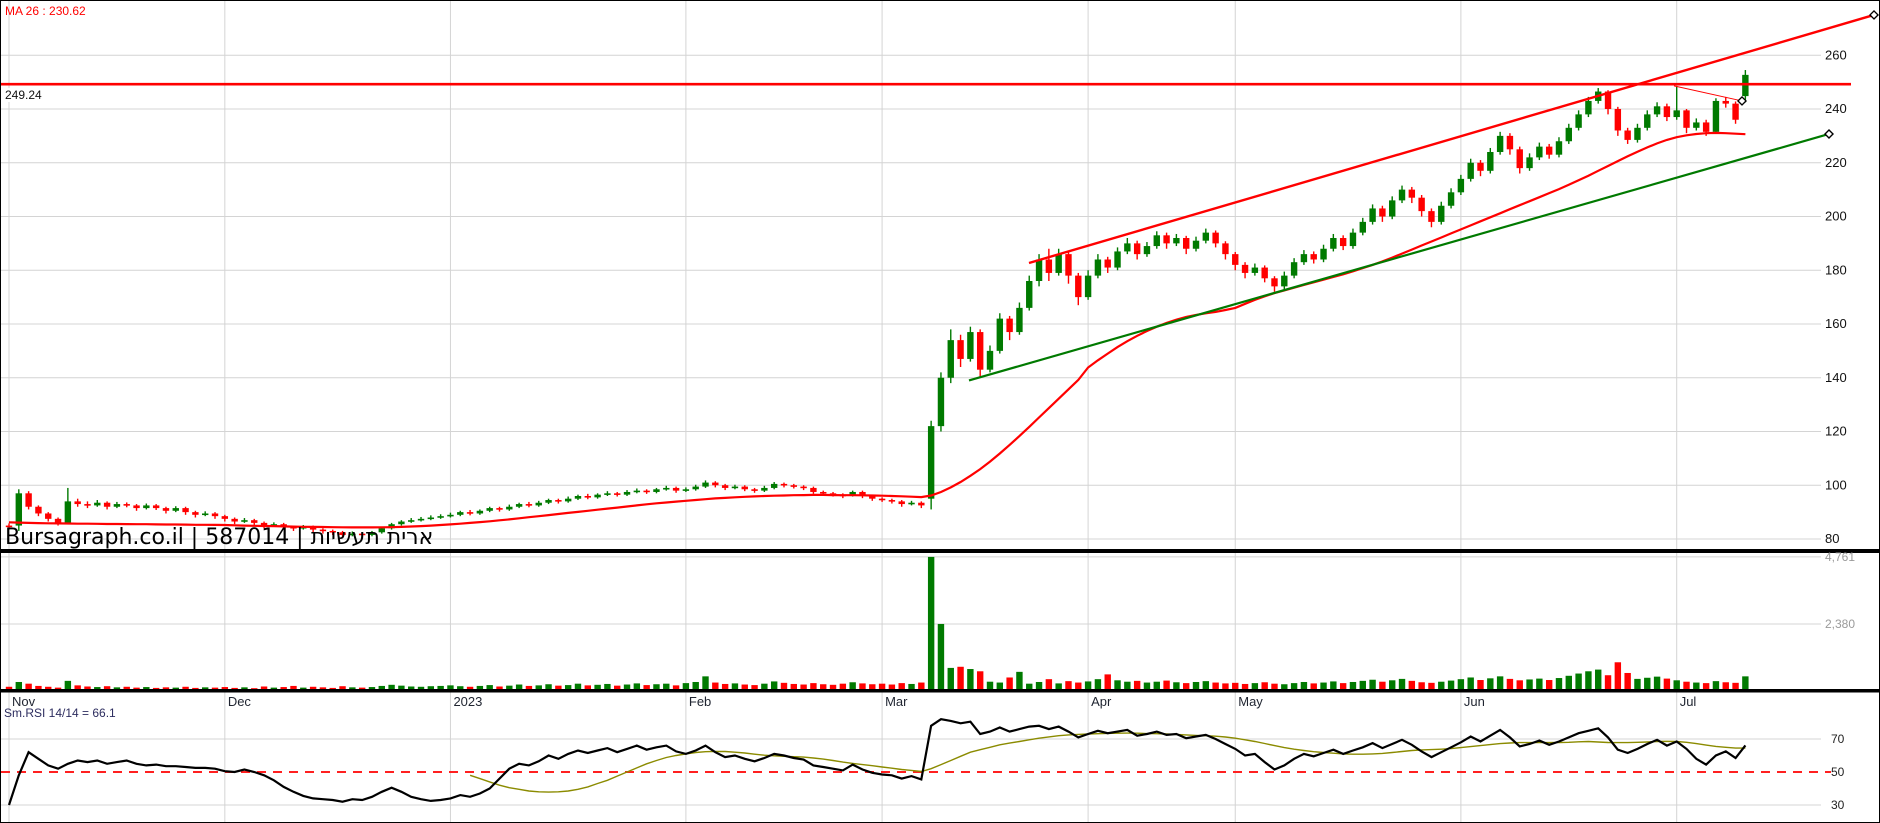 This screenshot has height=823, width=1880. What do you see at coordinates (1836, 431) in the screenshot?
I see `price-tick-label: 120` at bounding box center [1836, 431].